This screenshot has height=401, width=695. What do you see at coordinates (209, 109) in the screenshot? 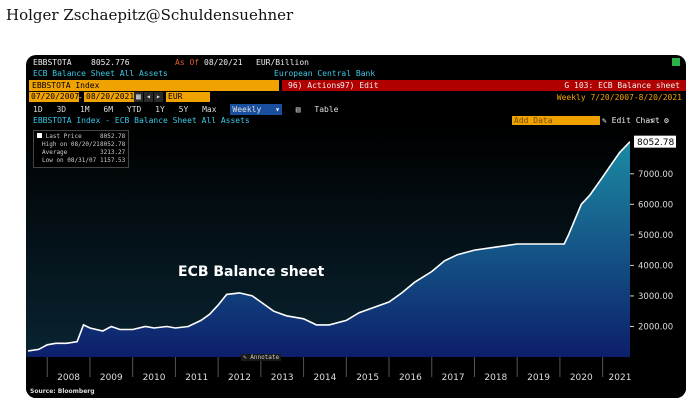
I see `tab-max: Max` at bounding box center [209, 109].